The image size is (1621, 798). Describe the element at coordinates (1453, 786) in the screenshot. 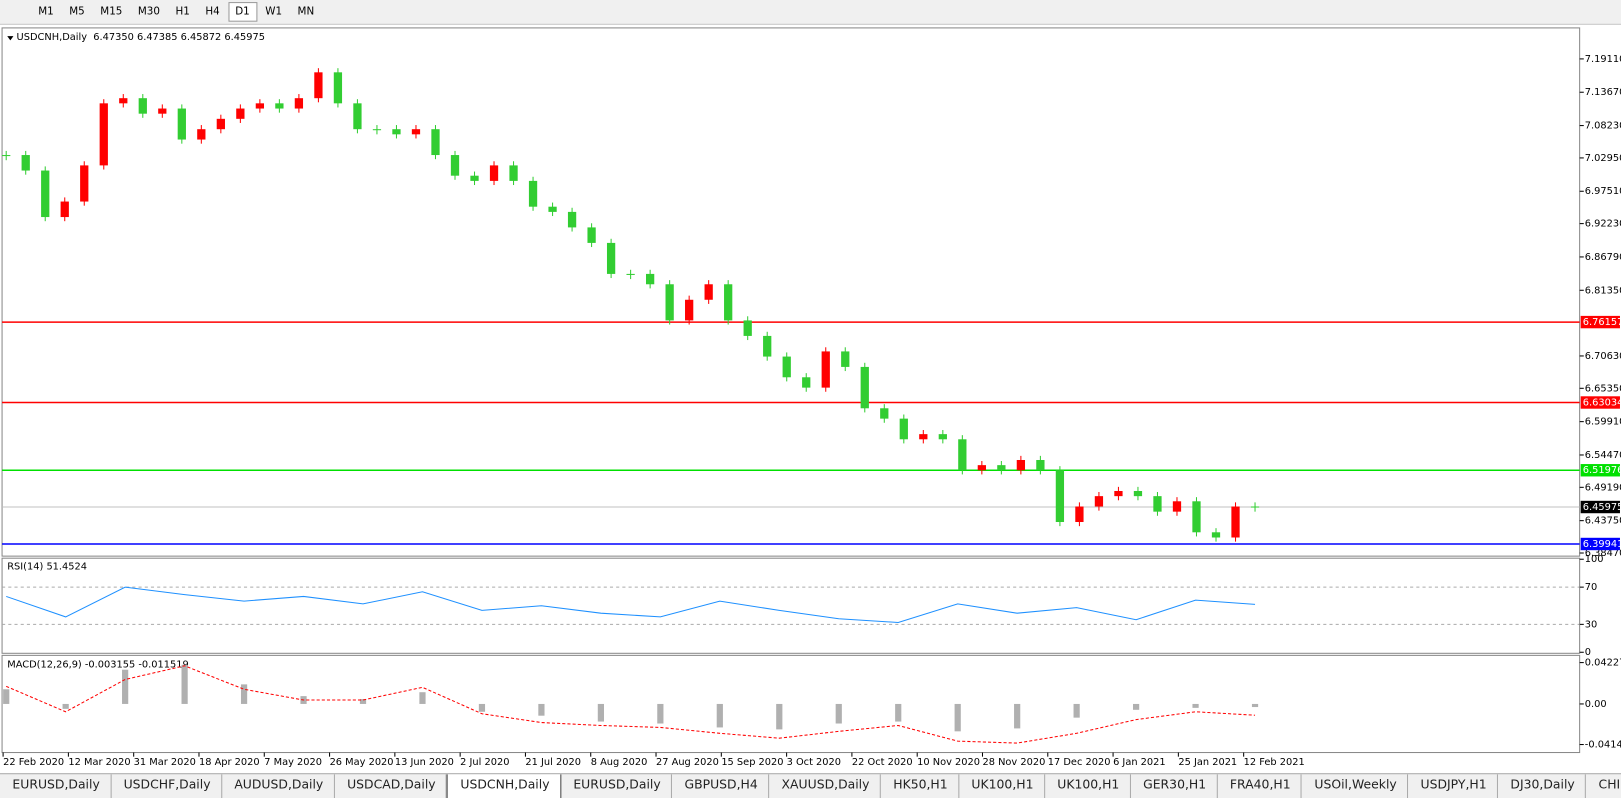

I see `chart-tab: USDJPY,H1` at that location.